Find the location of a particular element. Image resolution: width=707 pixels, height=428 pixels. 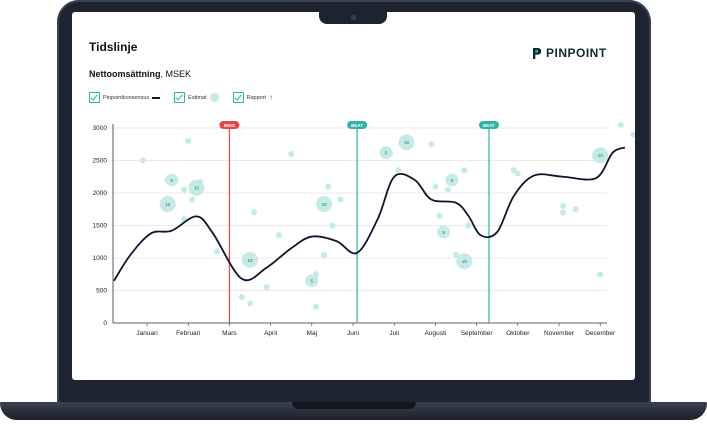

x-tick-label: Juli is located at coordinates (394, 333).